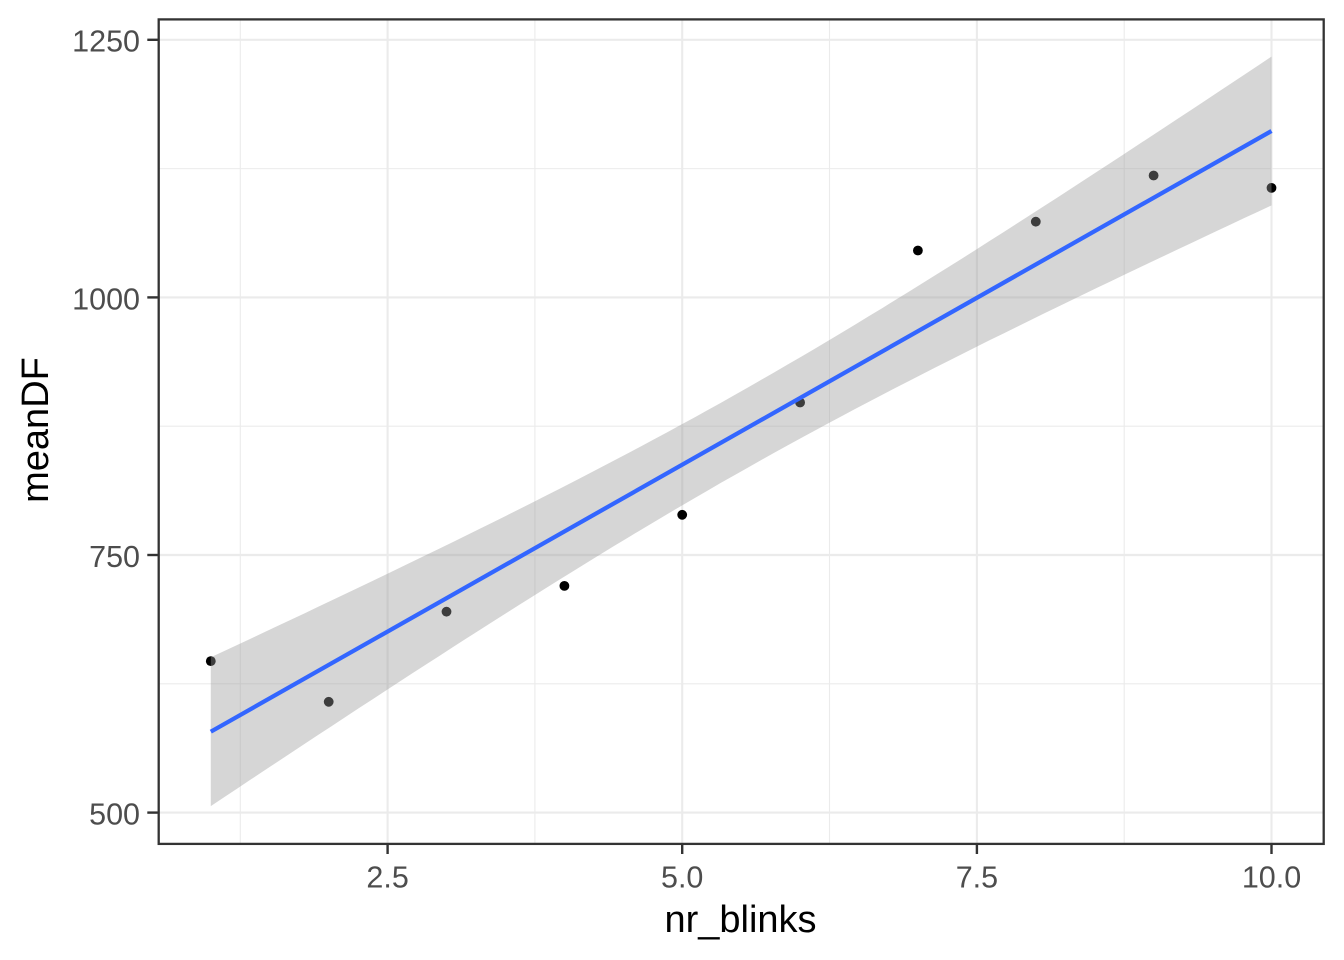 The height and width of the screenshot is (960, 1344). I want to click on svg-text: 750, so click(114, 557).